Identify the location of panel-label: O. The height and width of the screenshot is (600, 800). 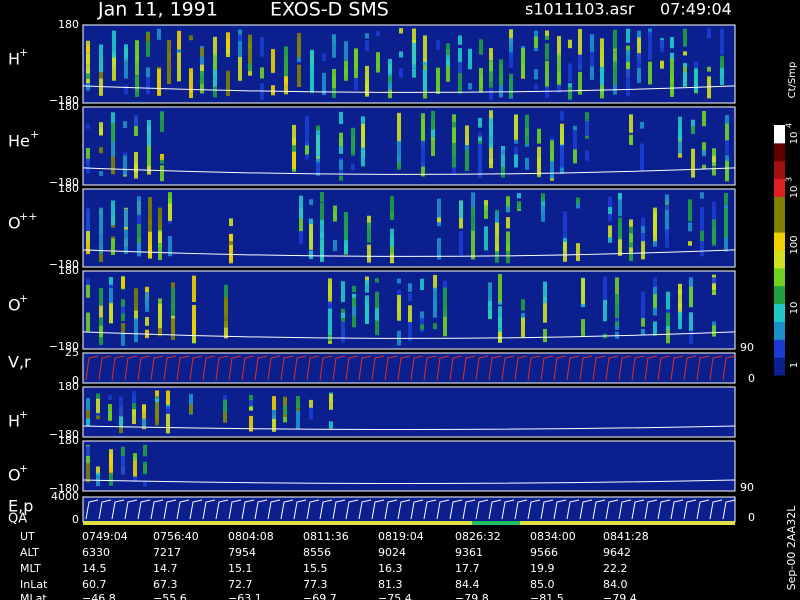
(14, 305).